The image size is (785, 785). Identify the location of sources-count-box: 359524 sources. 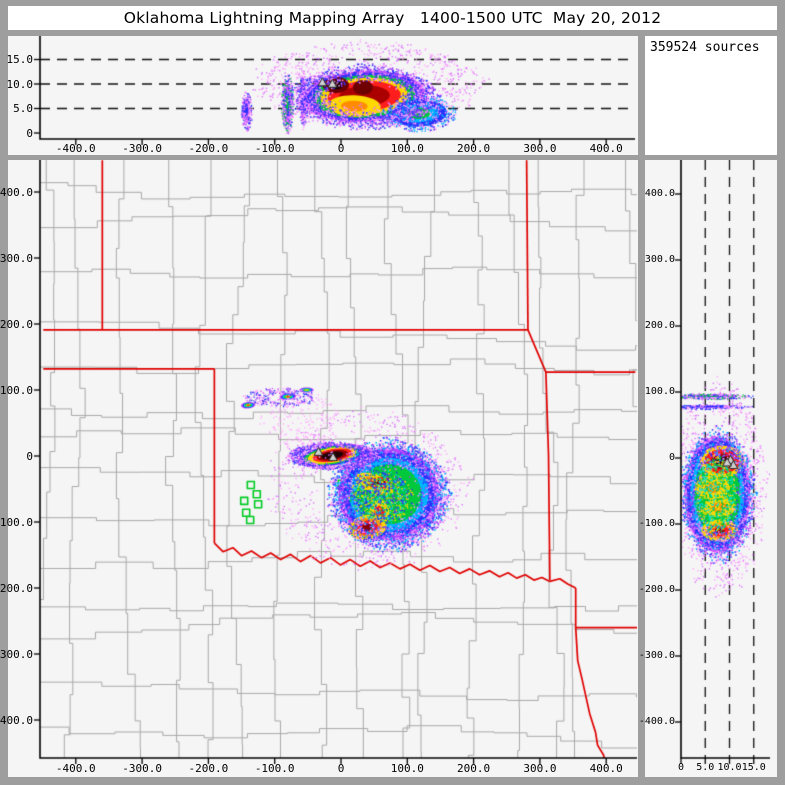
(711, 95).